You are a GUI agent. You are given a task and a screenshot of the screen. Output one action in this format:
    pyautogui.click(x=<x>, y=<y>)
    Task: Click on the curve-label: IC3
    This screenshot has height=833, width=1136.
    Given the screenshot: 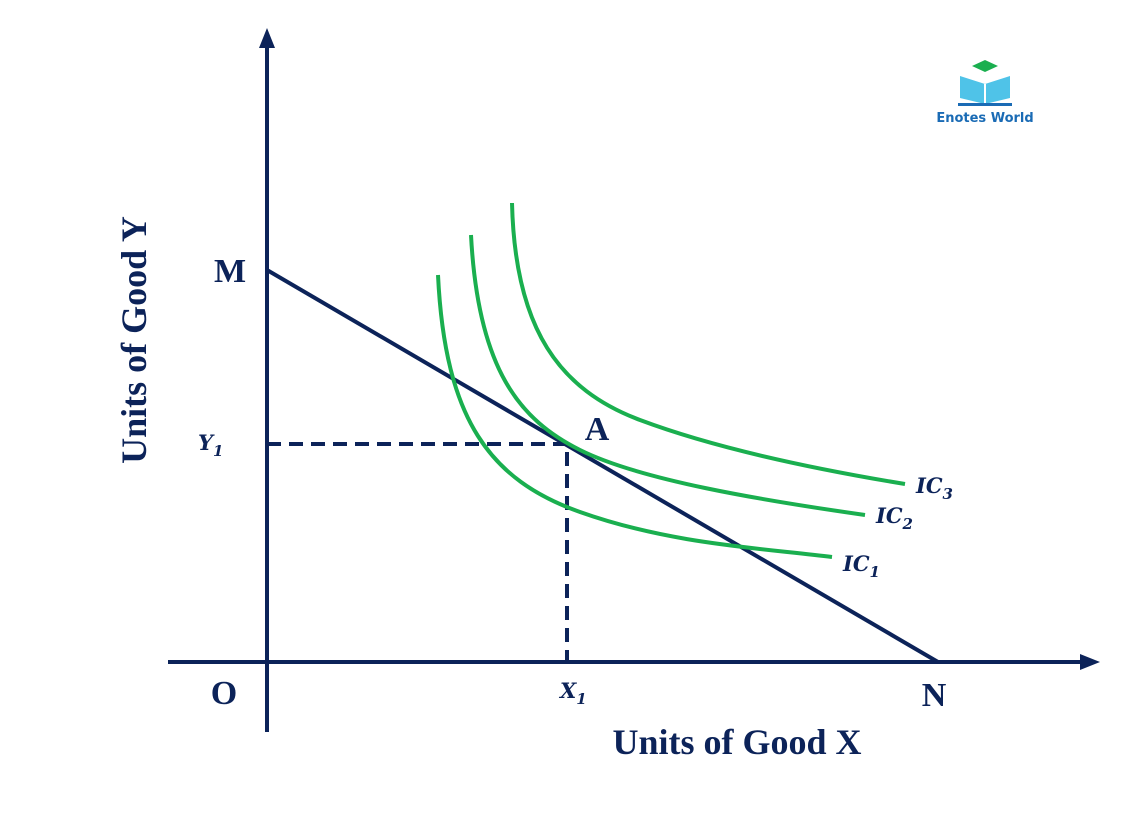 What is the action you would take?
    pyautogui.click(x=934, y=488)
    